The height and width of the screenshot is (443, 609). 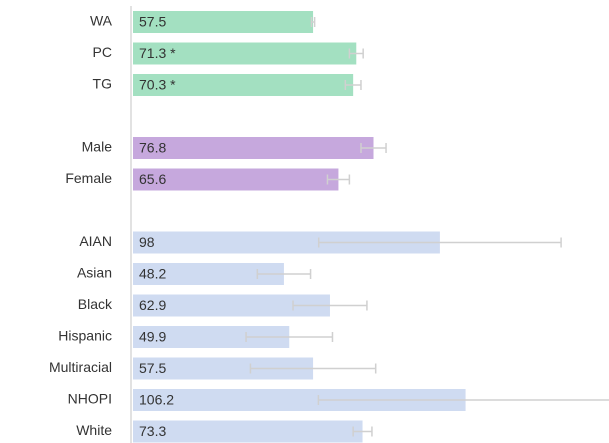 What do you see at coordinates (147, 242) in the screenshot?
I see `value-label: 98` at bounding box center [147, 242].